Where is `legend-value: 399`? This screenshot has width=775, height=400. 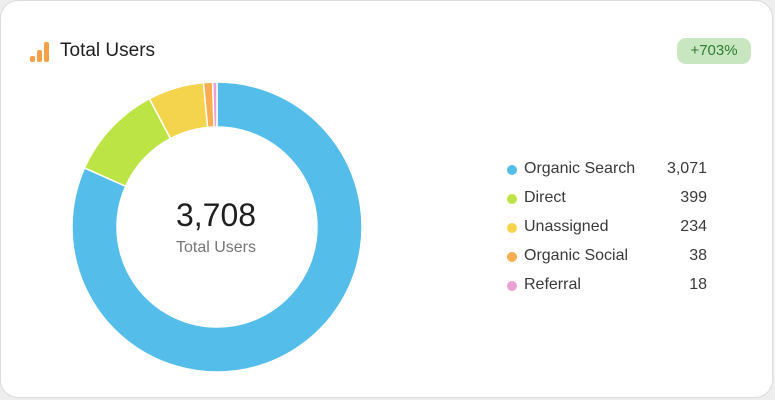
legend-value: 399 is located at coordinates (693, 197).